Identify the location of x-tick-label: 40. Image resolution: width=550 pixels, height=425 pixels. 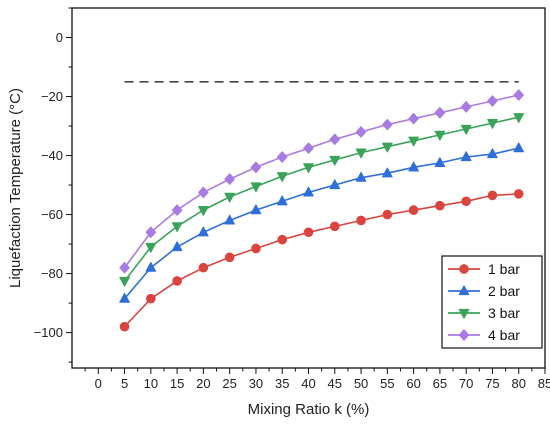
(308, 383).